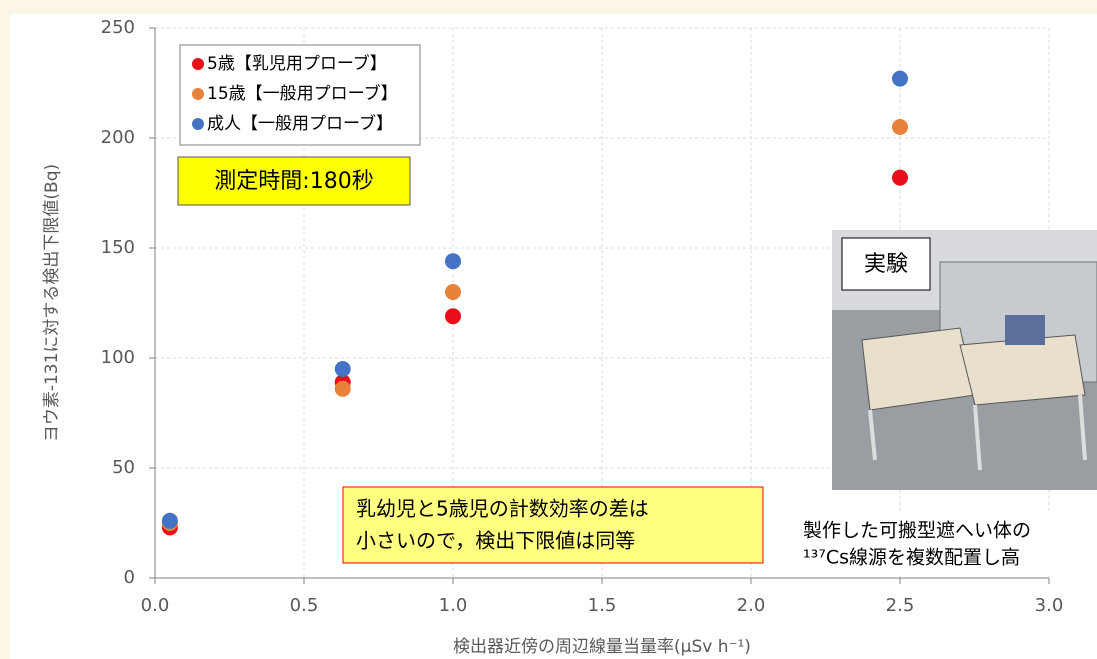 This screenshot has width=1097, height=659. I want to click on photo-label: 実験, so click(886, 264).